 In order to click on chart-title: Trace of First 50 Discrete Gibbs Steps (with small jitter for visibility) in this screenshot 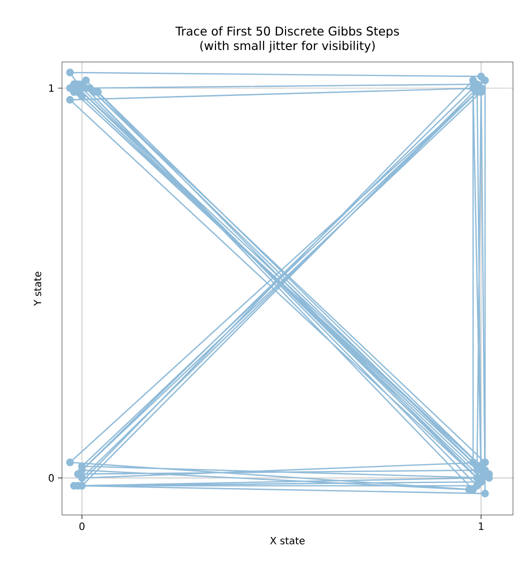, I will do `click(287, 39)`.